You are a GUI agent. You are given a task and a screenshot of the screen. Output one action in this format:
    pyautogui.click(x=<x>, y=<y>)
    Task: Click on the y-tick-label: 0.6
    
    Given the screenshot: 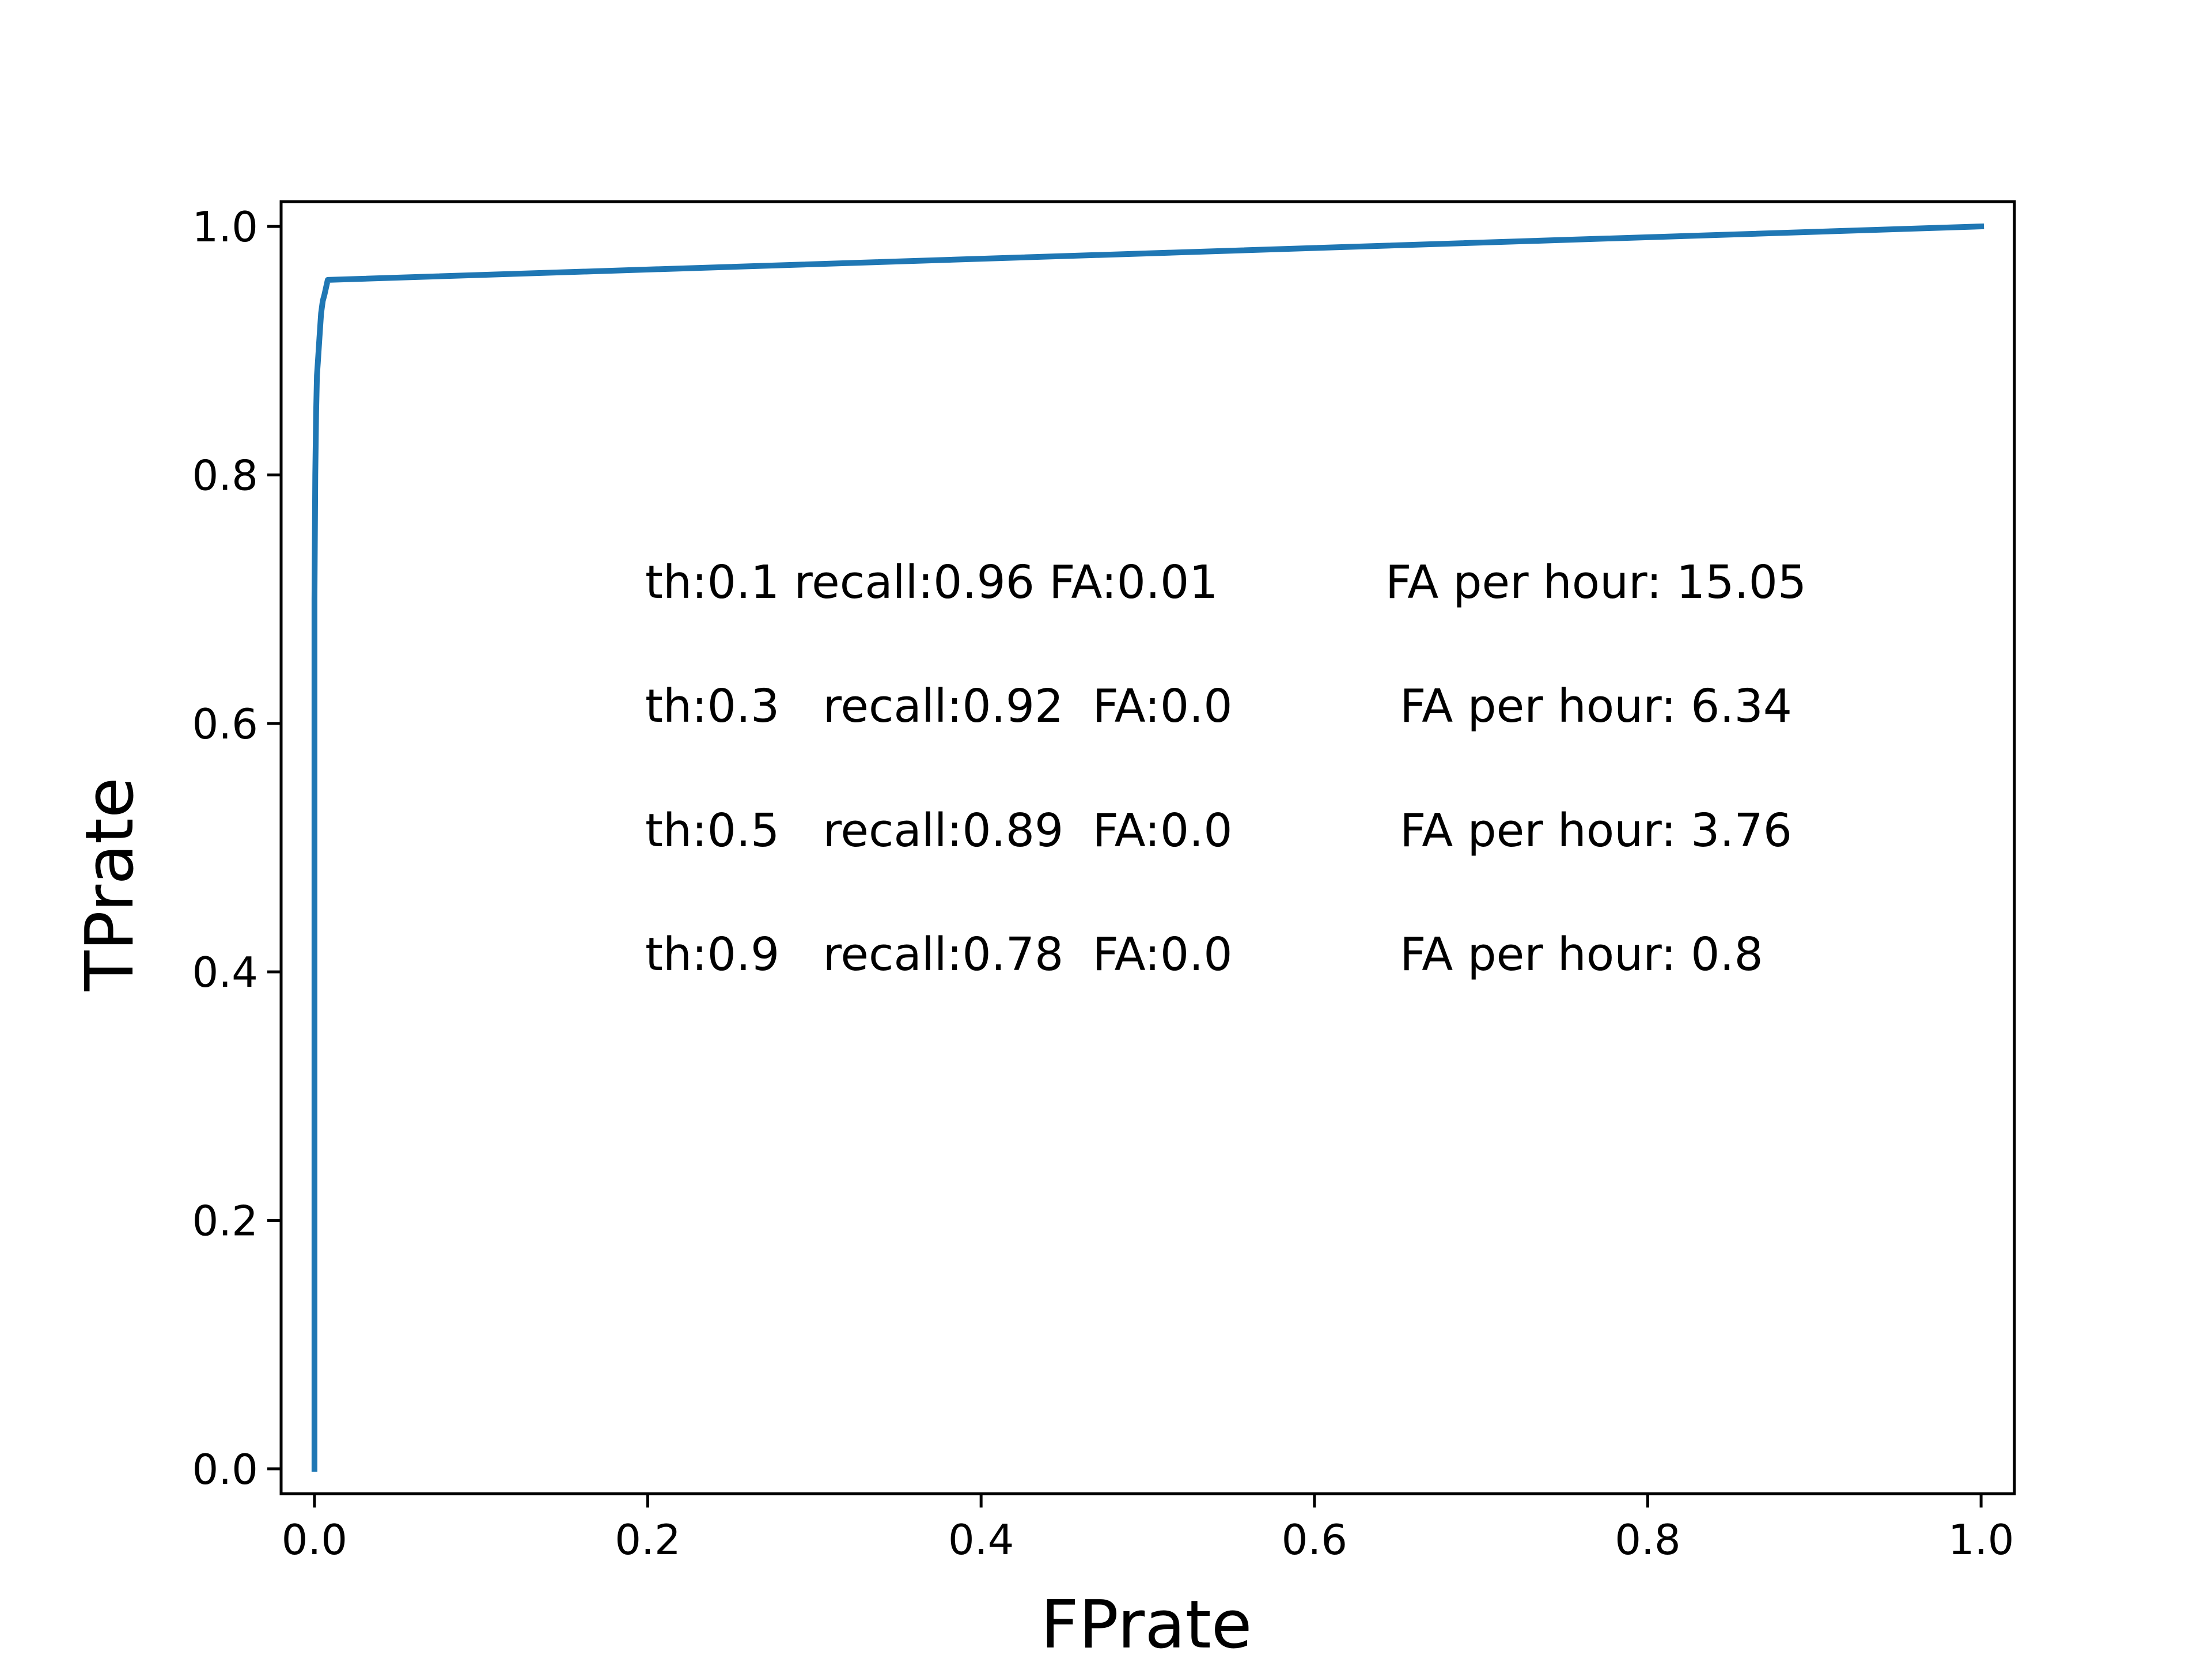 What is the action you would take?
    pyautogui.click(x=225, y=724)
    